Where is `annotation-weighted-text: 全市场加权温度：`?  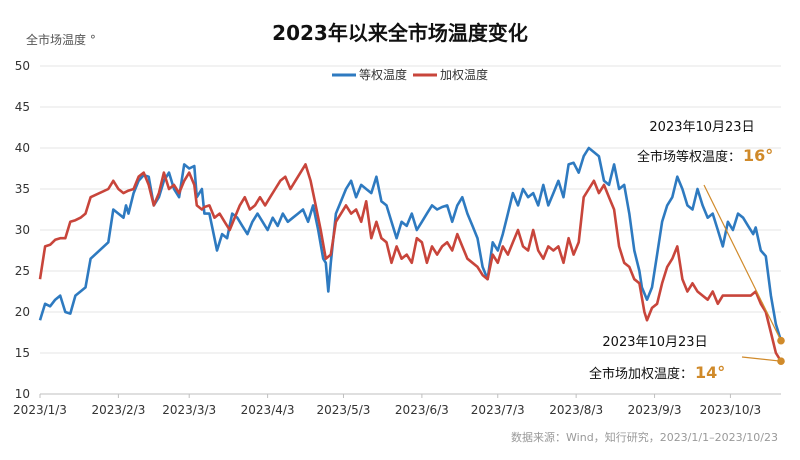 annotation-weighted-text: 全市场加权温度： is located at coordinates (641, 374).